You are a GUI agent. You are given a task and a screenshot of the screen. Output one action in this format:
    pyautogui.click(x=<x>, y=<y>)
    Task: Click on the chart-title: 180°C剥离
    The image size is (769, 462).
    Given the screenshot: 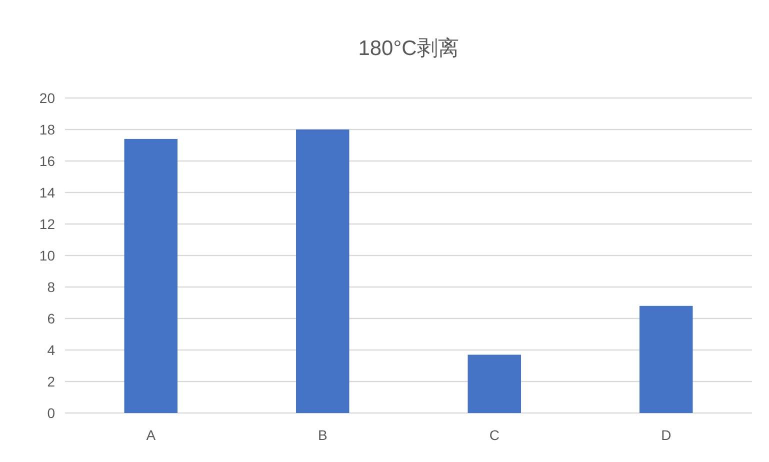 What is the action you would take?
    pyautogui.click(x=408, y=48)
    